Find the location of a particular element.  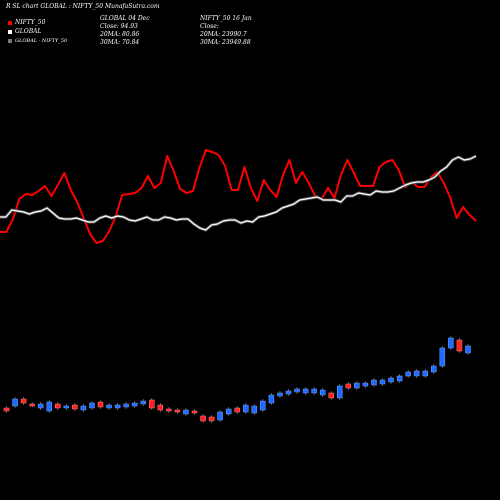

nifty-stat-close: Close: is located at coordinates (209, 26).